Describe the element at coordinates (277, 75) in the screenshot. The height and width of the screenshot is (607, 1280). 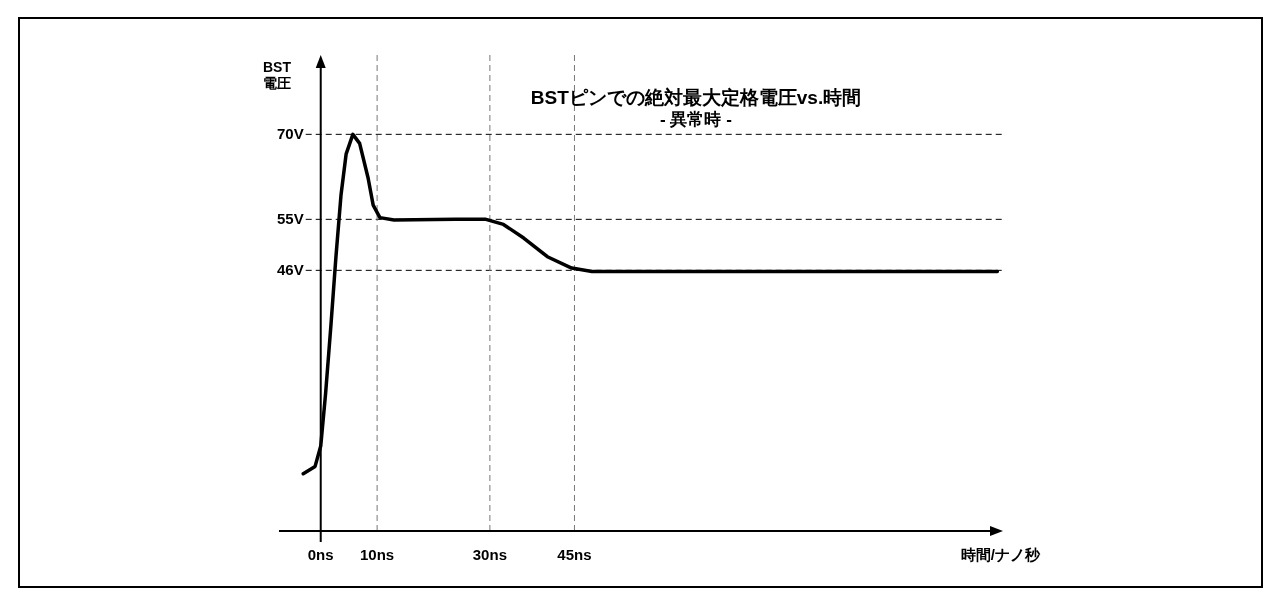
I see `y-axis-title: BST 電圧` at that location.